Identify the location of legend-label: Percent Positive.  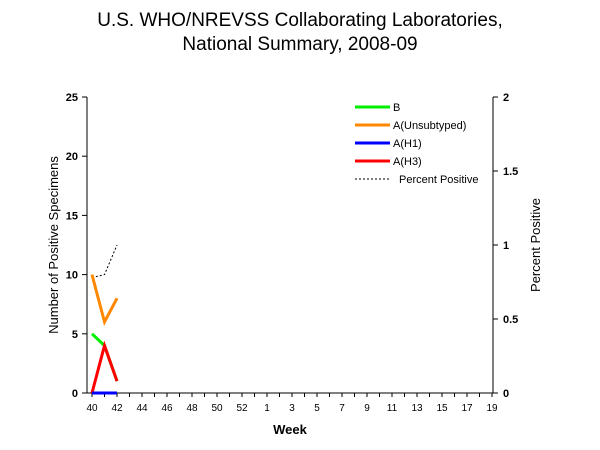
(438, 180).